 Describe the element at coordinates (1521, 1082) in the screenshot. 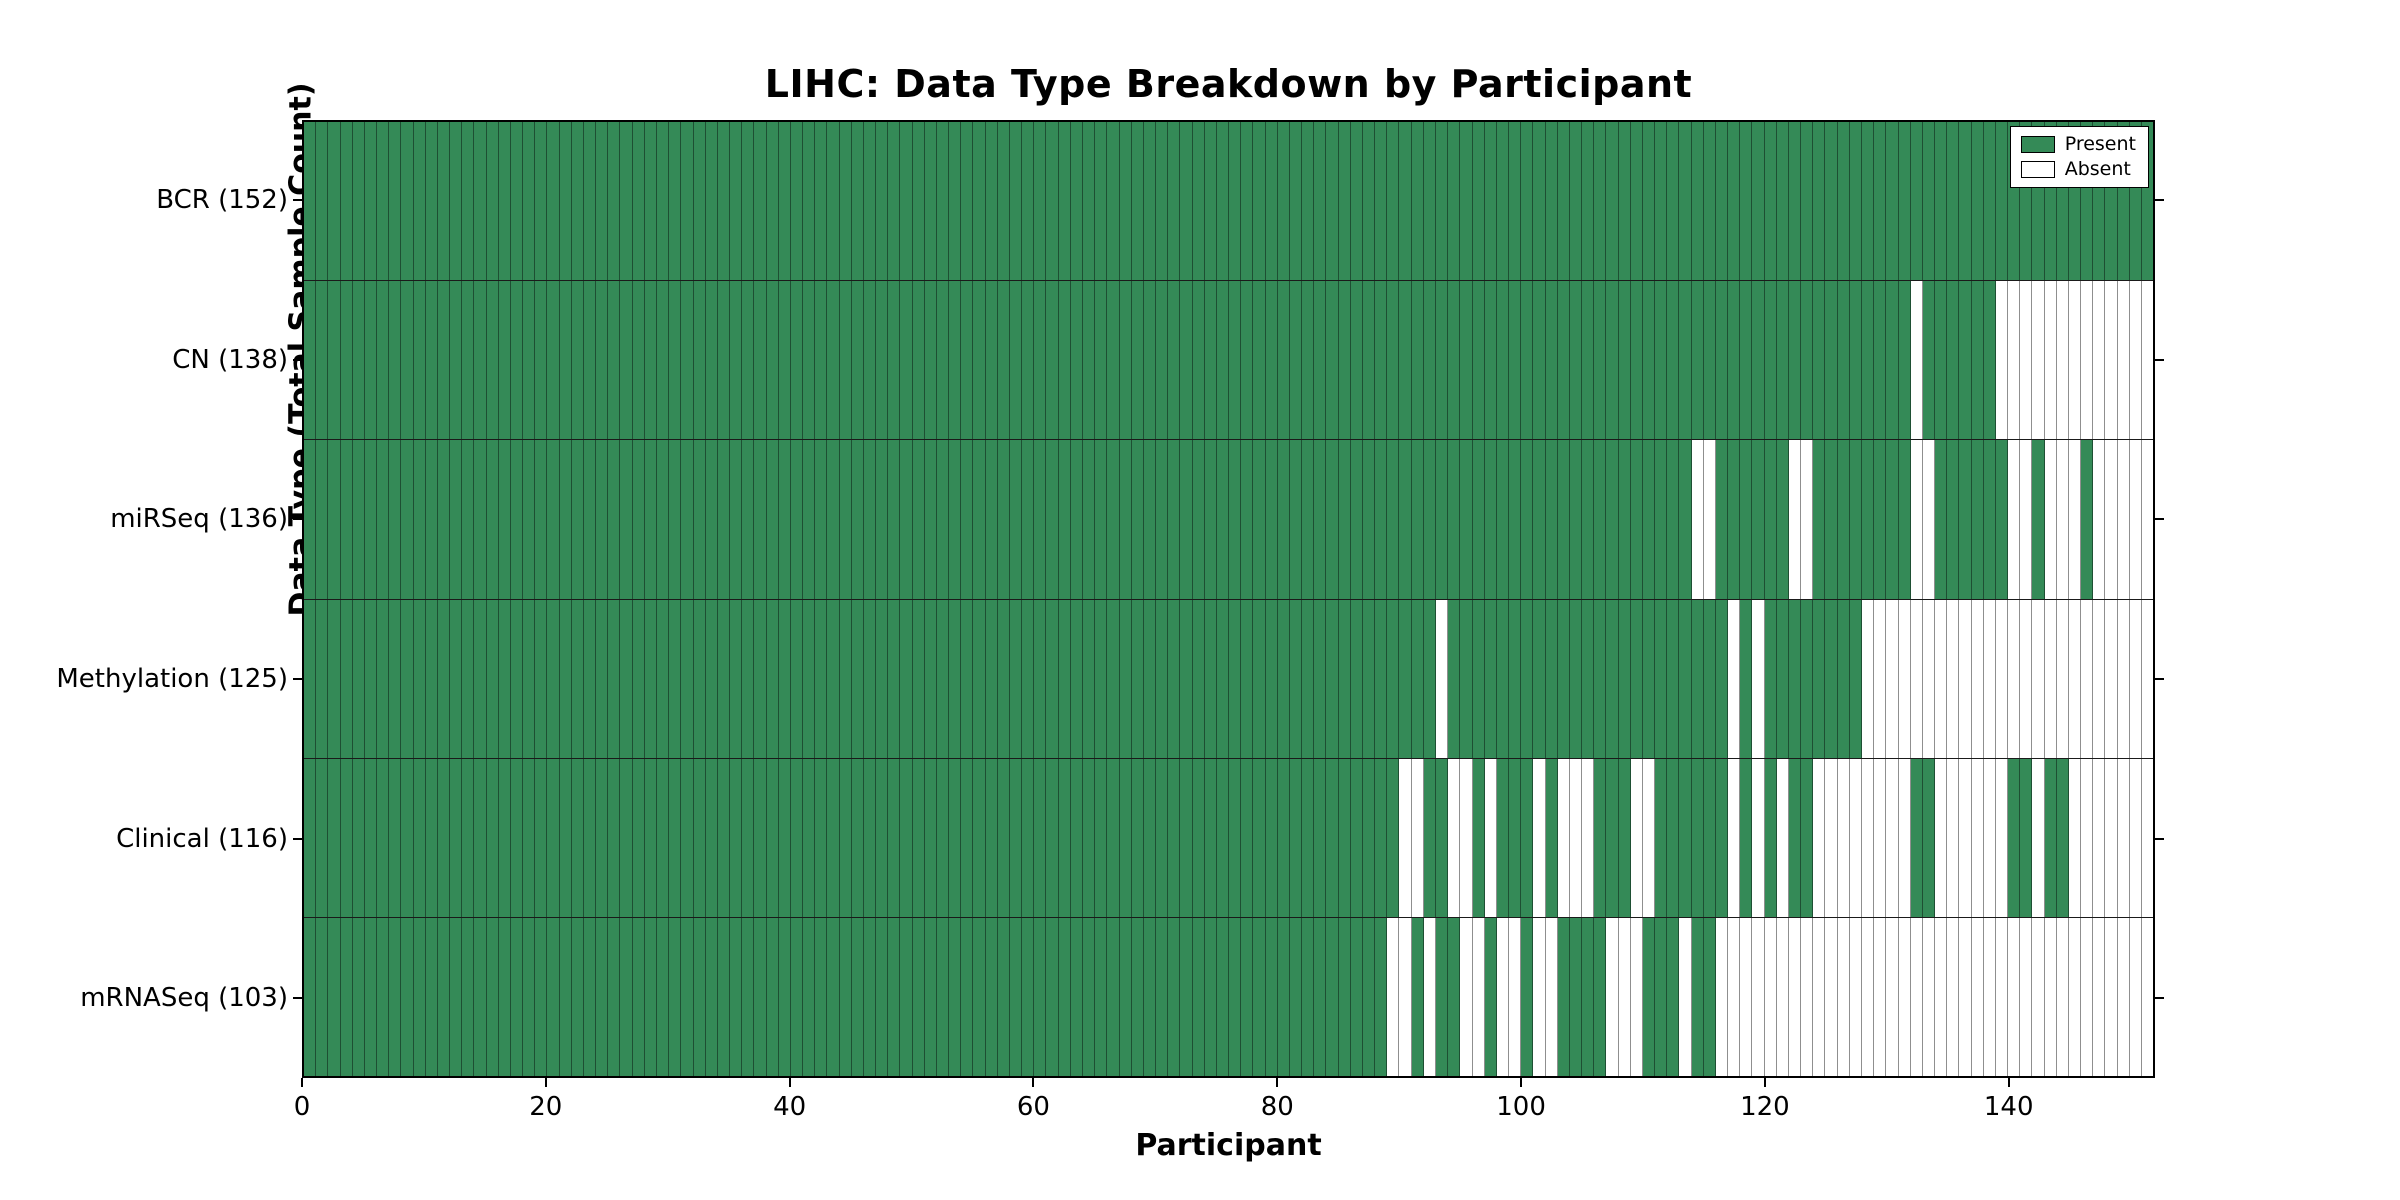

I see `x-tick-mark` at that location.